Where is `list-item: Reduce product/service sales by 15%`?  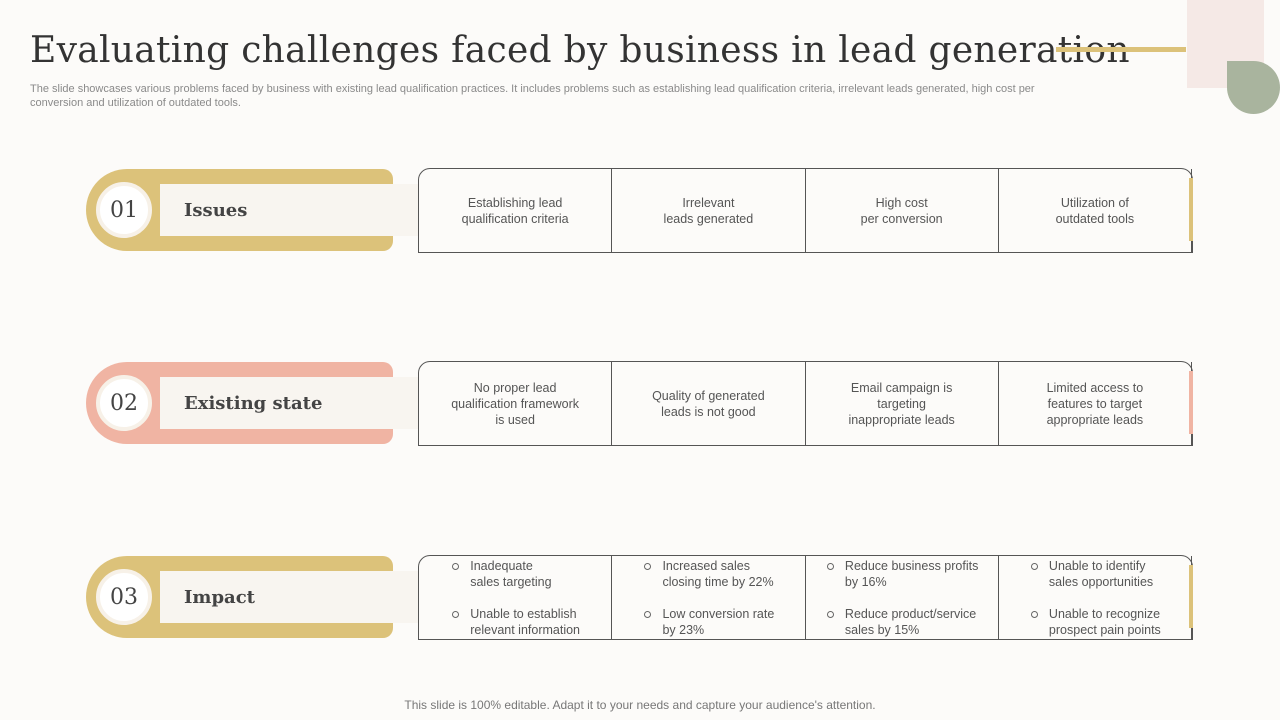 list-item: Reduce product/service sales by 15% is located at coordinates (901, 622).